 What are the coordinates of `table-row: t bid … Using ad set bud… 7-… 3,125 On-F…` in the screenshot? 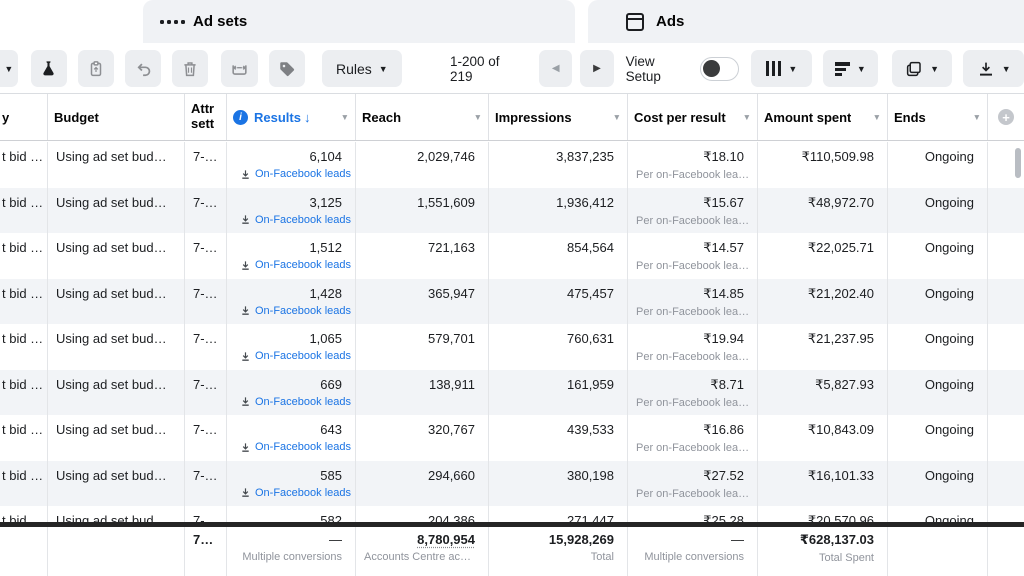 It's located at (512, 210).